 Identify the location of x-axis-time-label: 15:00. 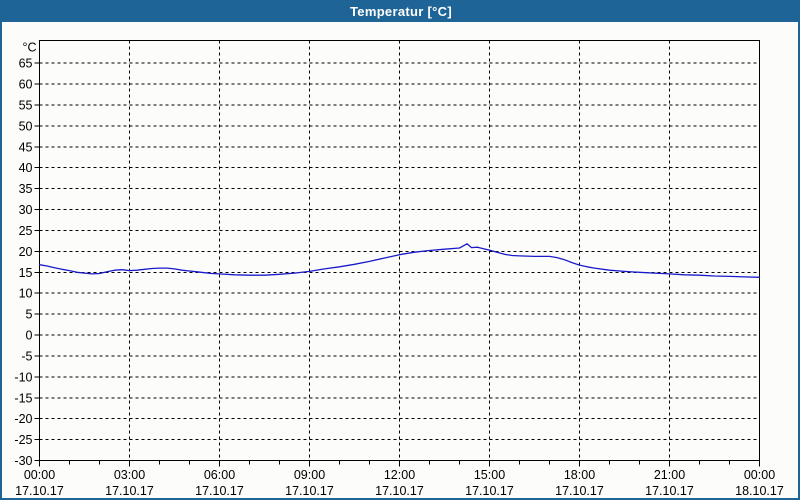
(489, 475).